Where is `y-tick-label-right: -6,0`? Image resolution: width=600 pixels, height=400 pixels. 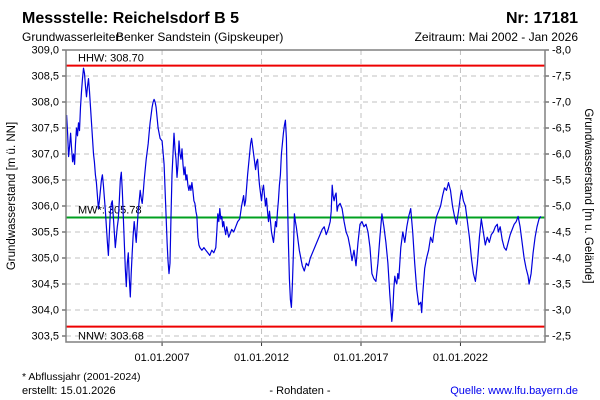
y-tick-label-right: -6,0 is located at coordinates (561, 155).